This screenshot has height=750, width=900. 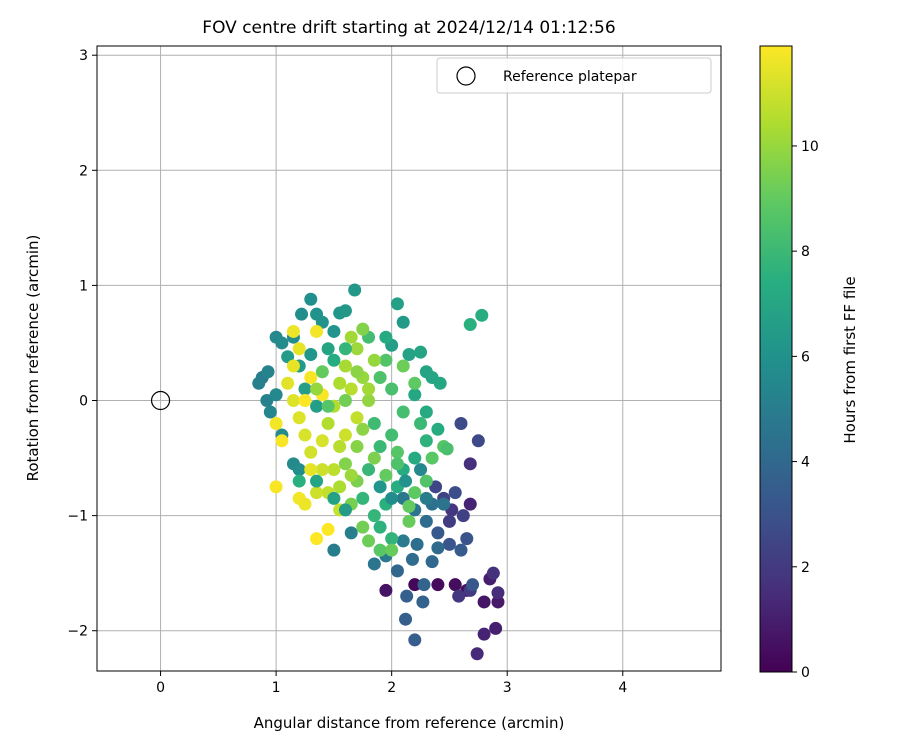 I want to click on x-axis-ticks: 0 1 2 3 4, so click(x=391, y=683).